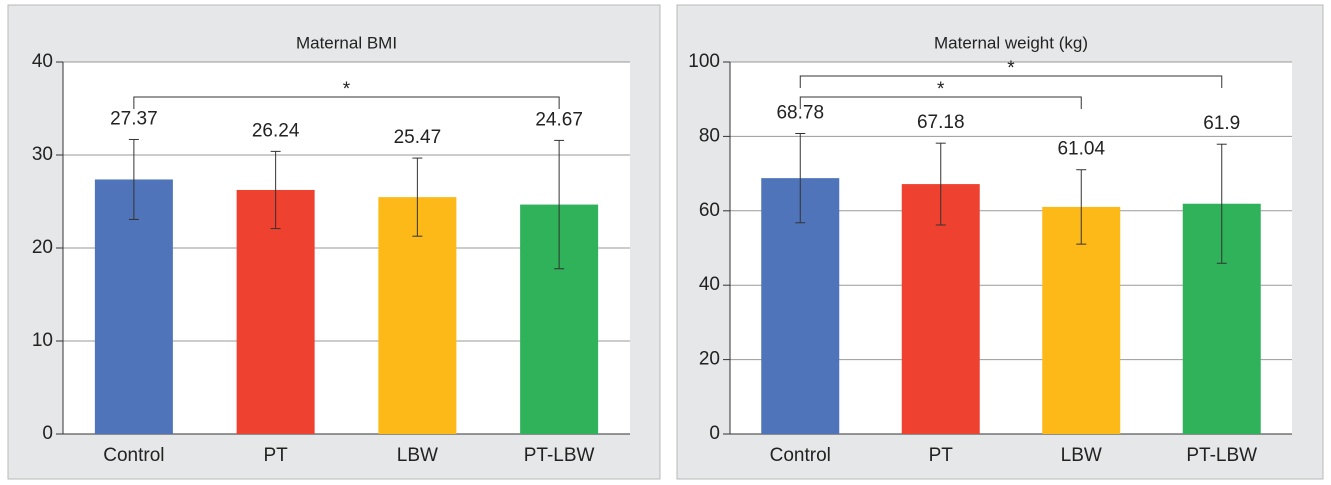 The height and width of the screenshot is (485, 1331). What do you see at coordinates (1221, 123) in the screenshot?
I see `value-label: 61.9` at bounding box center [1221, 123].